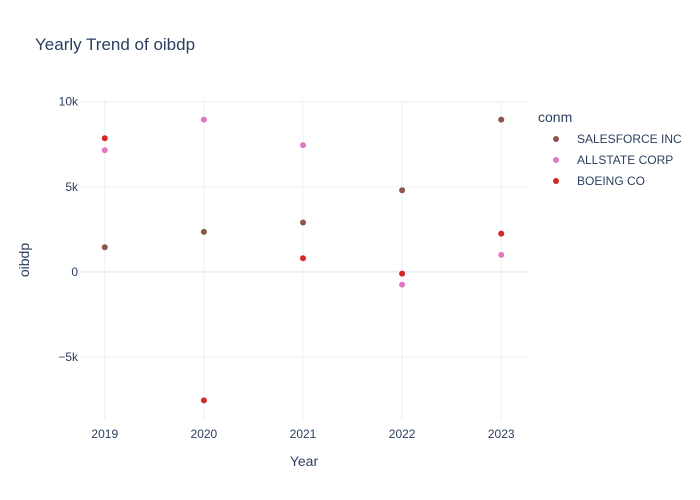 This screenshot has width=700, height=500. I want to click on x-tick-label: 2023, so click(501, 434).